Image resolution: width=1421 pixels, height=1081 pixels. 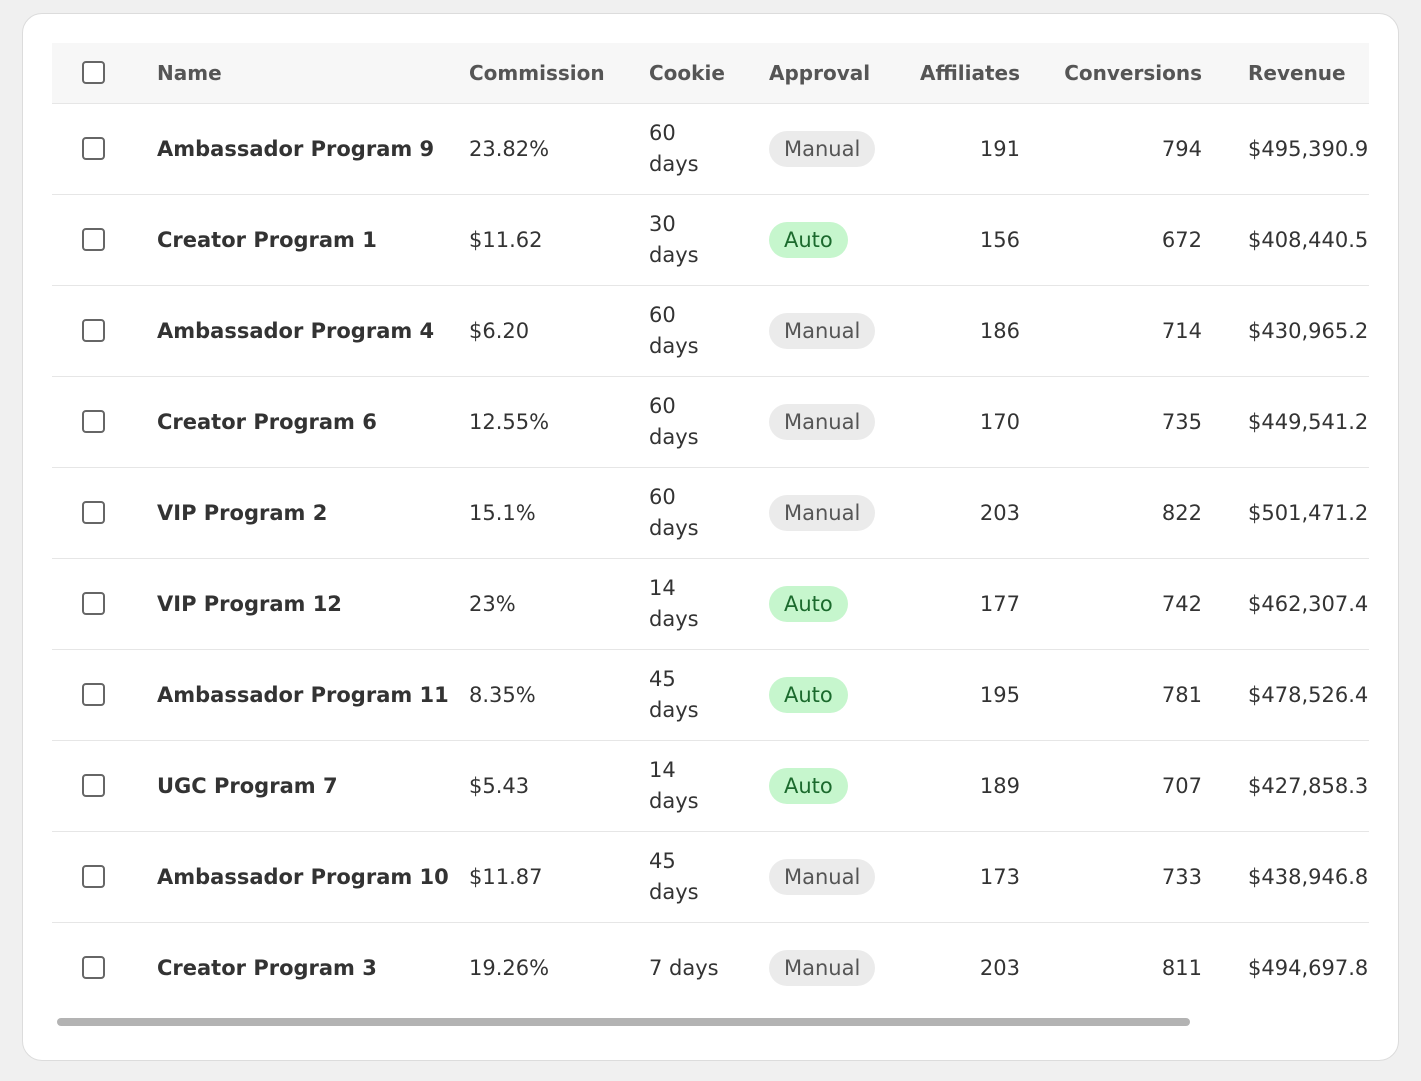 What do you see at coordinates (509, 968) in the screenshot?
I see `commission: 19.26%` at bounding box center [509, 968].